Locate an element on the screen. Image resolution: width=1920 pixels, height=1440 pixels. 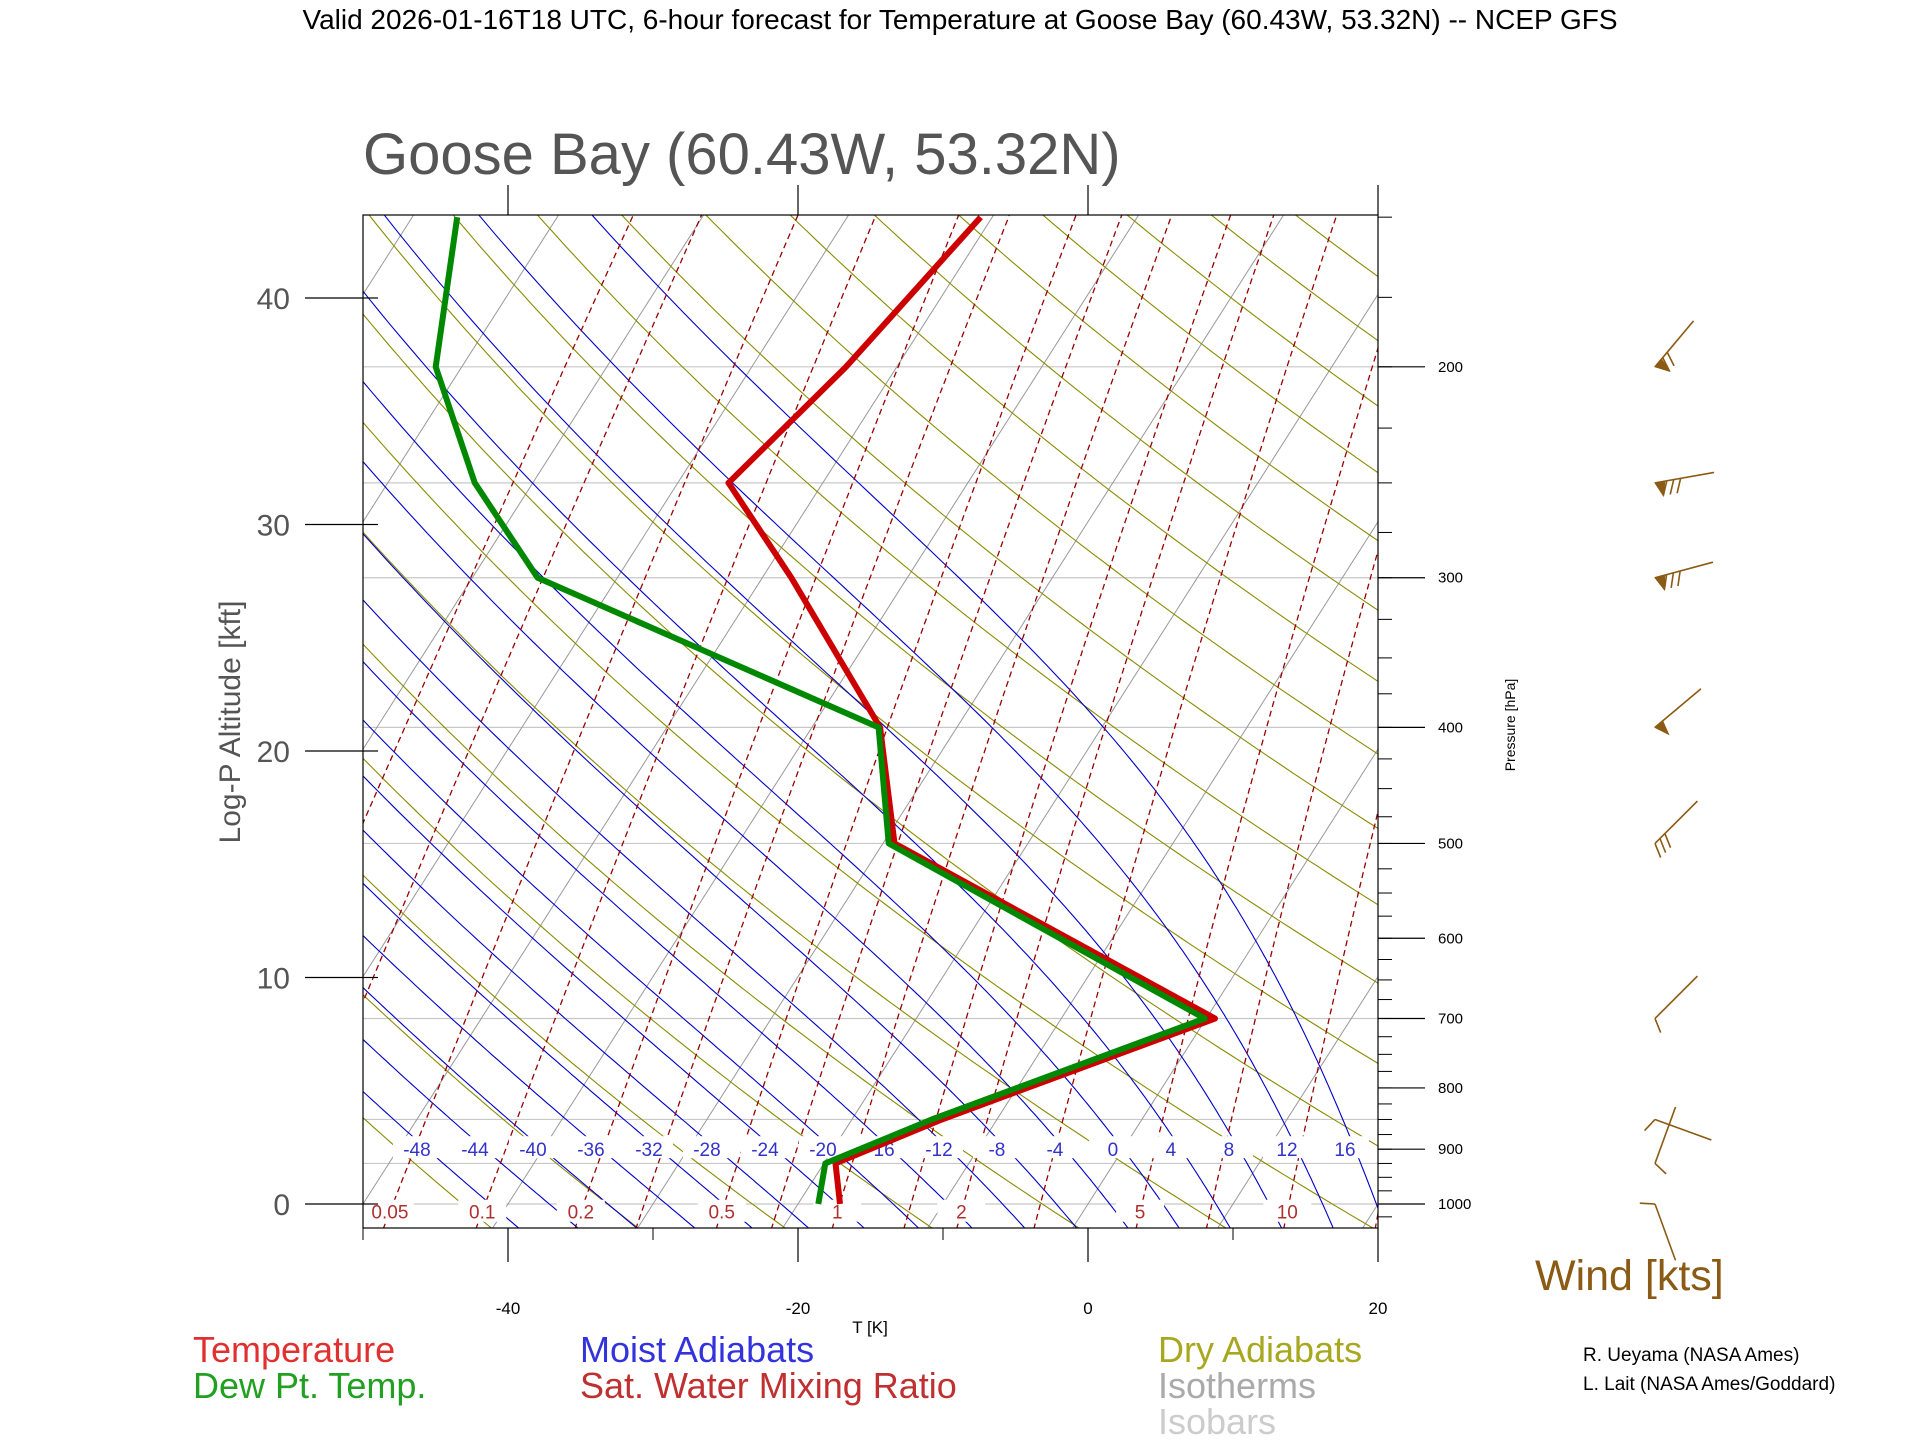
mixing-ratio-labels: 0.05 0.1 0.2 0.5 1 2 5 10 is located at coordinates (838, 1211).